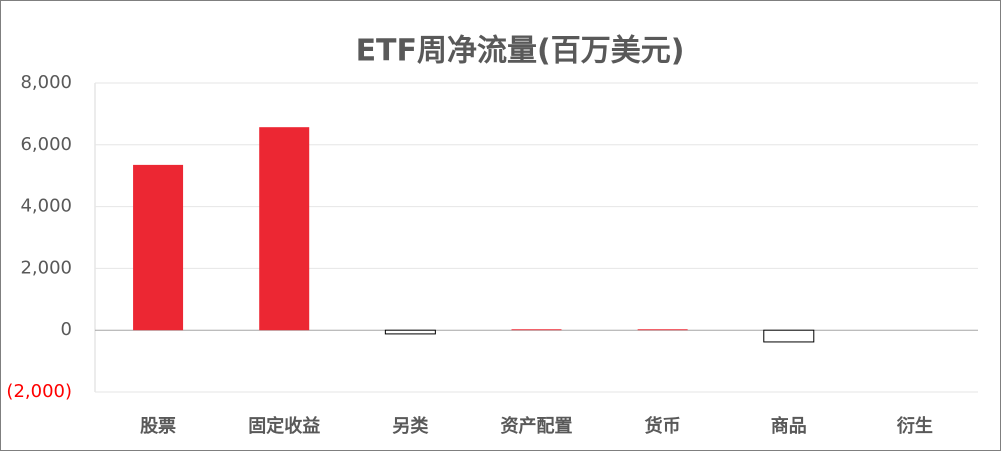  I want to click on chart-title: ETF周净流量(百万美元), so click(520, 51).